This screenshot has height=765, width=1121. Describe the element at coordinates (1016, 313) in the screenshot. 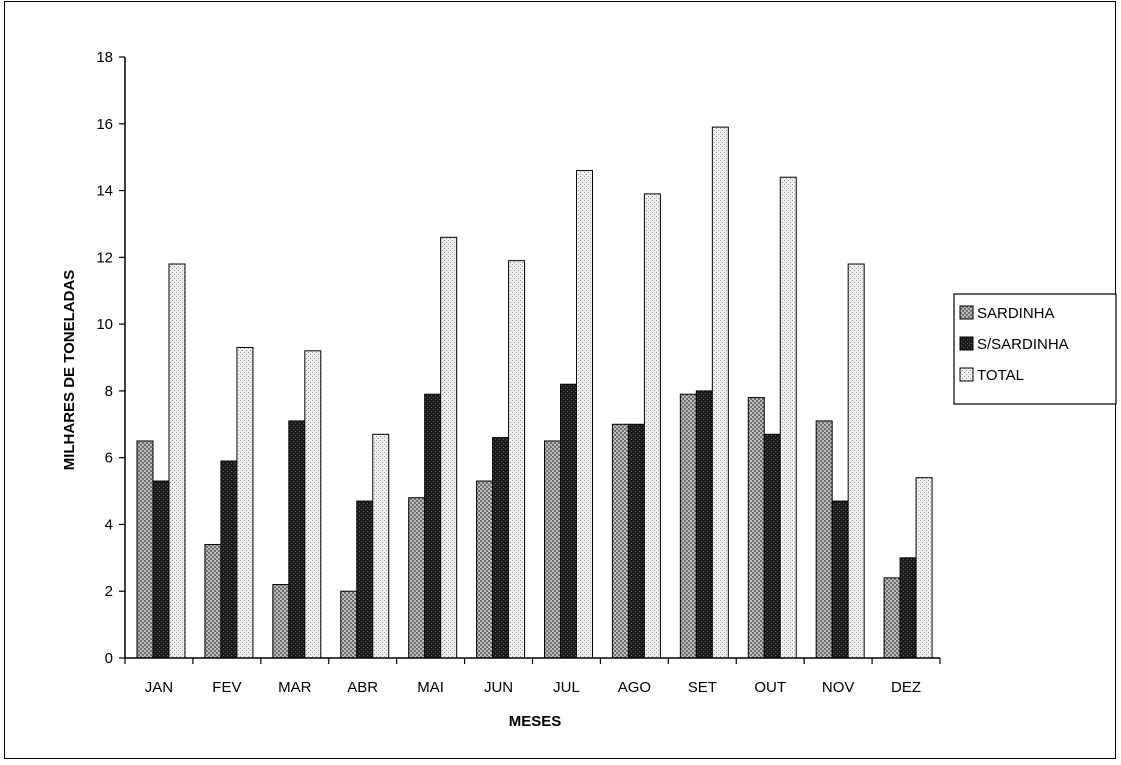

I see `legend-label-sardinha: SARDINHA` at that location.